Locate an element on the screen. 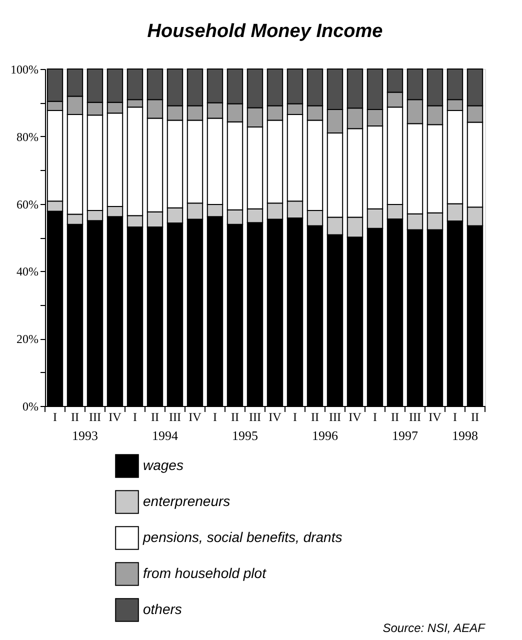 This screenshot has height=640, width=522. text: 1994 is located at coordinates (165, 435).